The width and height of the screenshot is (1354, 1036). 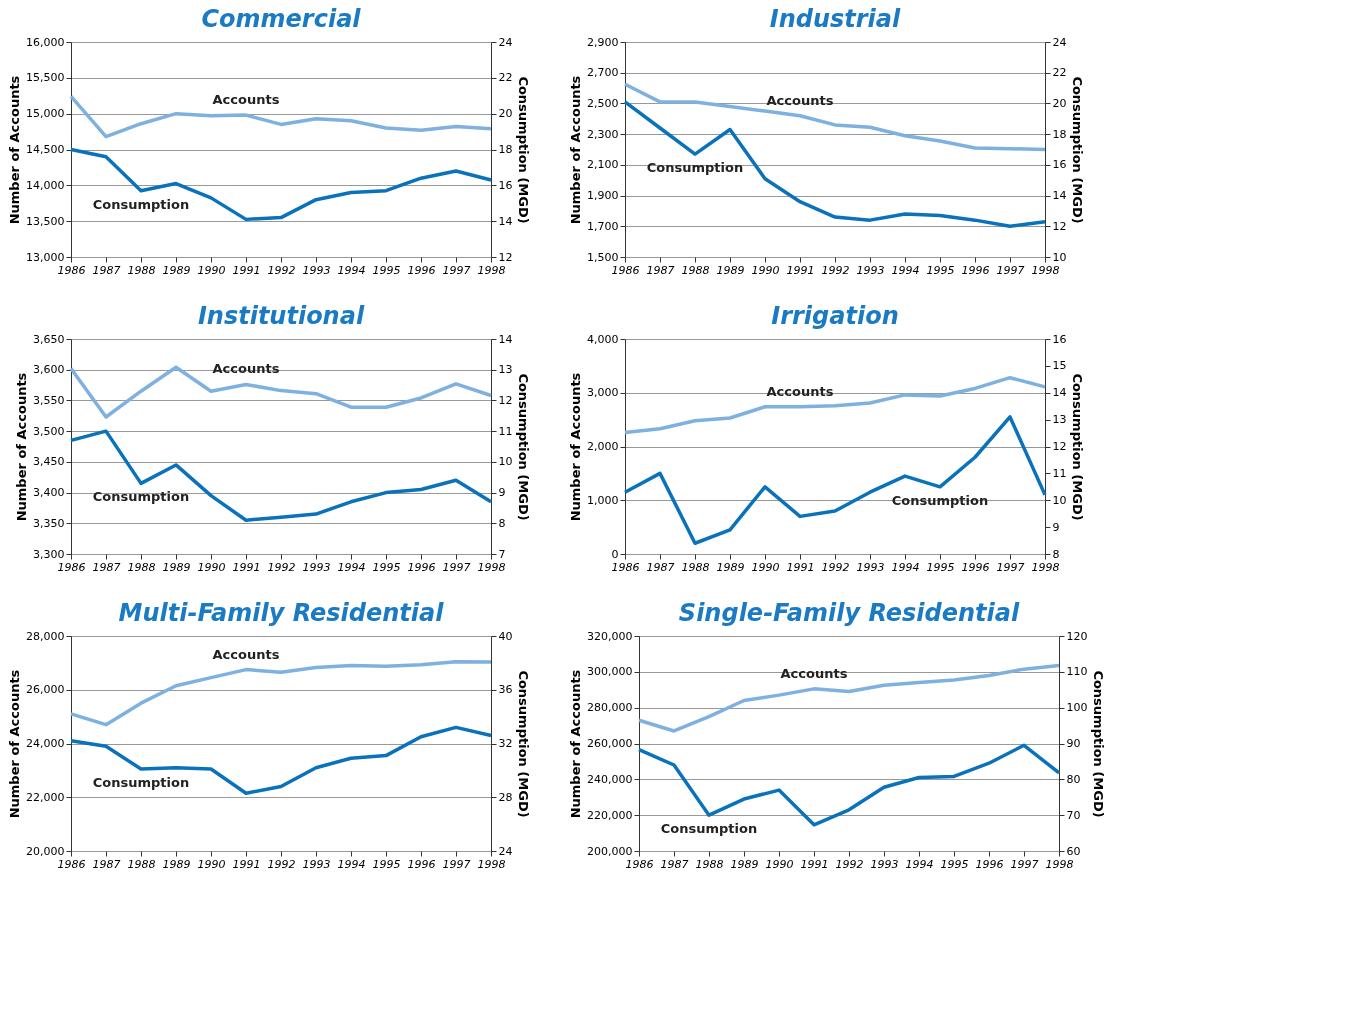 I want to click on y-tick-label: 4,000, so click(x=603, y=339).